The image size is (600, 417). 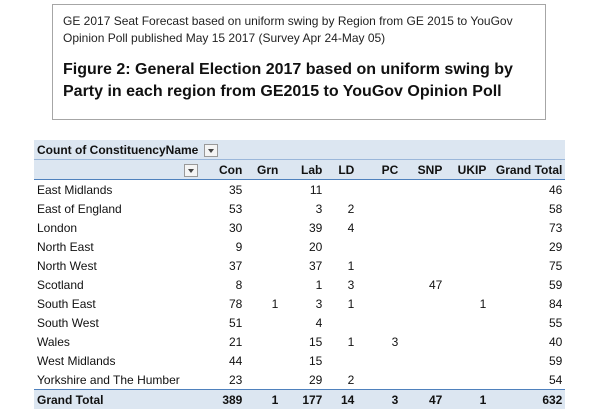 What do you see at coordinates (263, 169) in the screenshot?
I see `column-header: Grn` at bounding box center [263, 169].